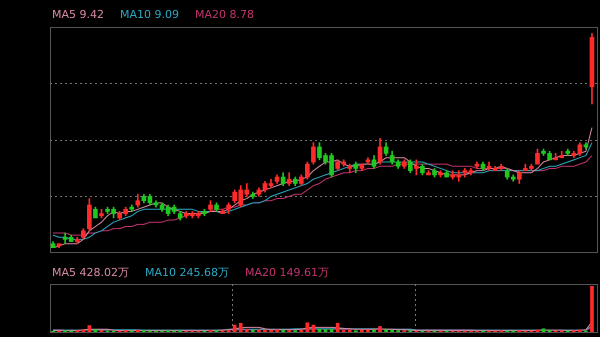  What do you see at coordinates (90, 272) in the screenshot?
I see `text: MA5 428.02万` at bounding box center [90, 272].